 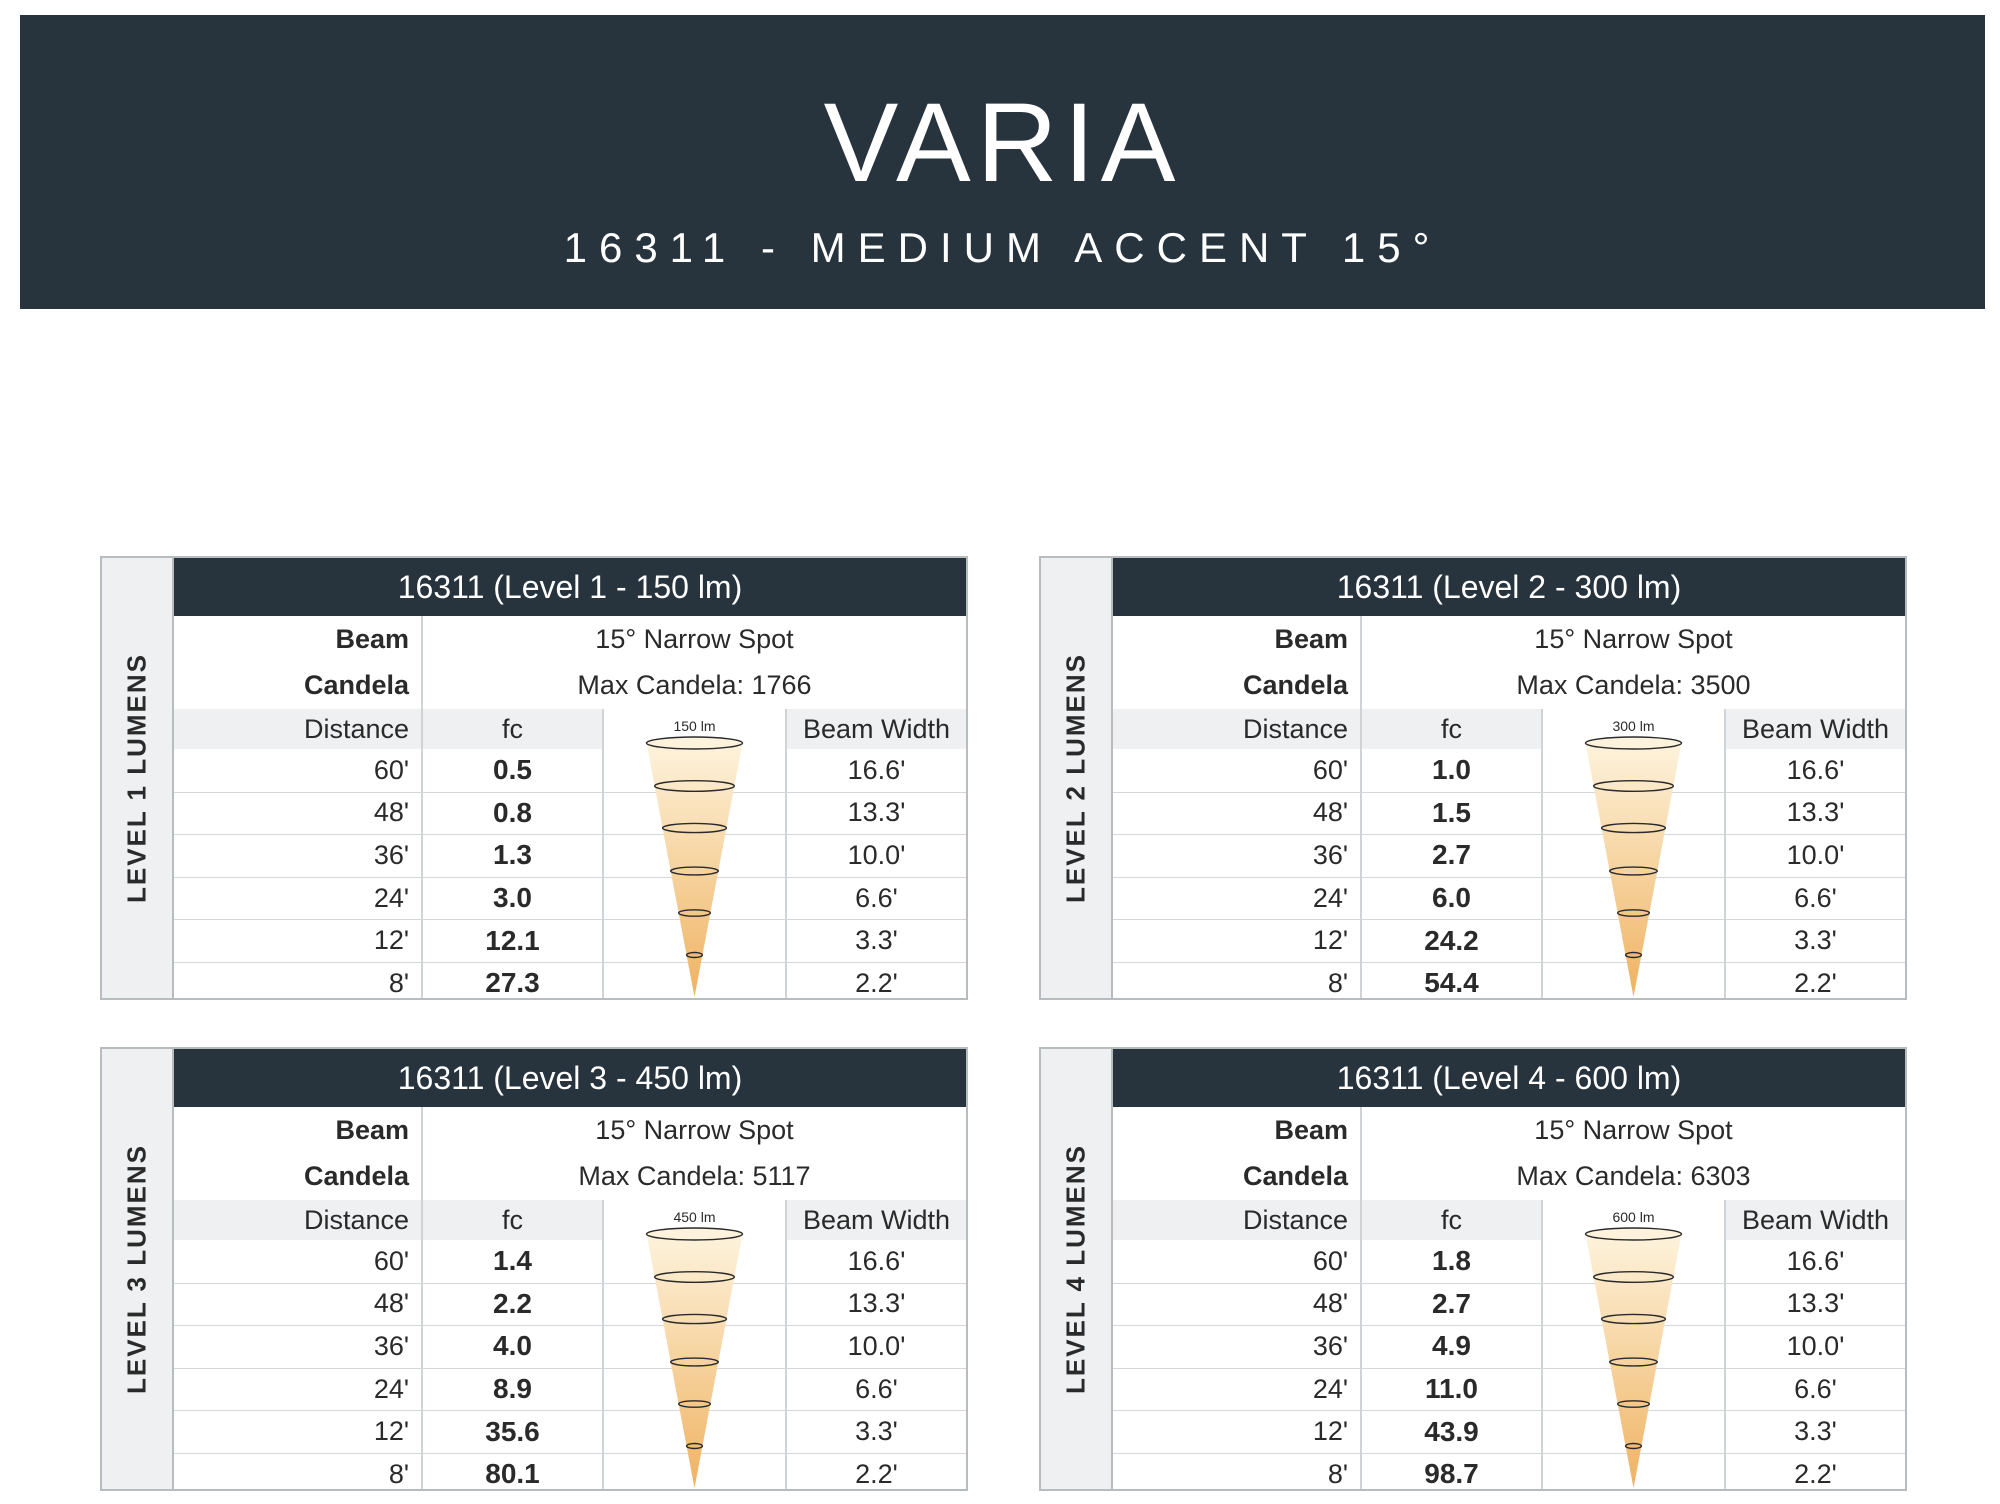 What do you see at coordinates (512, 1389) in the screenshot?
I see `fc-value: 8.9` at bounding box center [512, 1389].